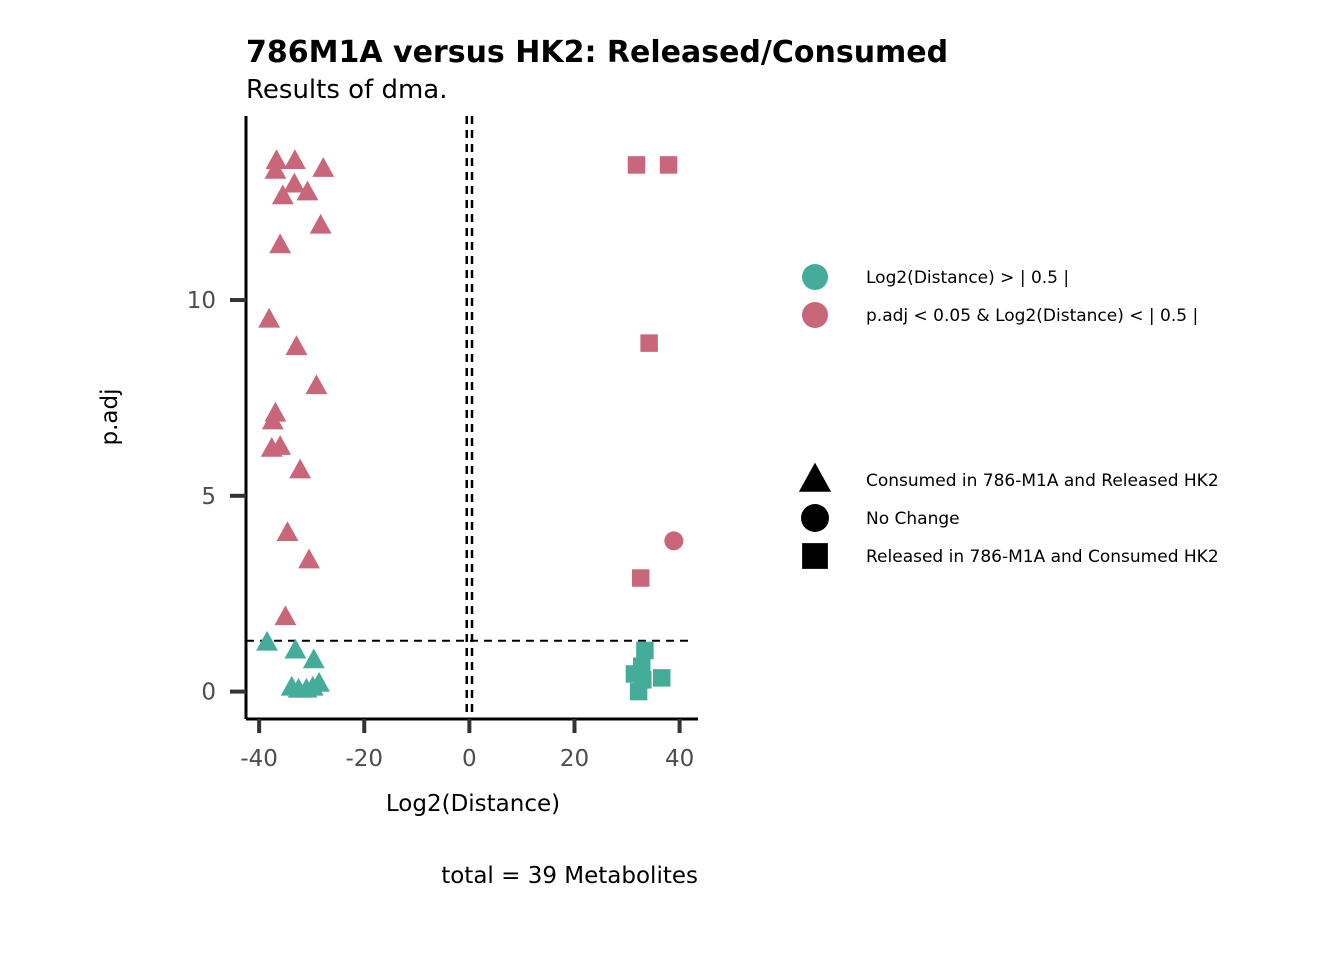  Describe the element at coordinates (473, 804) in the screenshot. I see `x-axis-title: Log2(Distance)` at that location.